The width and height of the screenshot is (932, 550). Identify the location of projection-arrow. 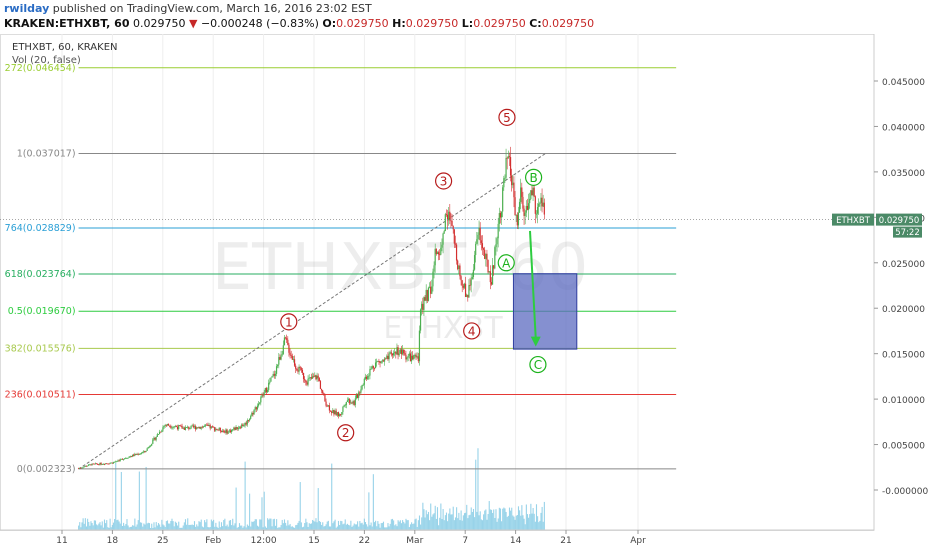
(533, 284).